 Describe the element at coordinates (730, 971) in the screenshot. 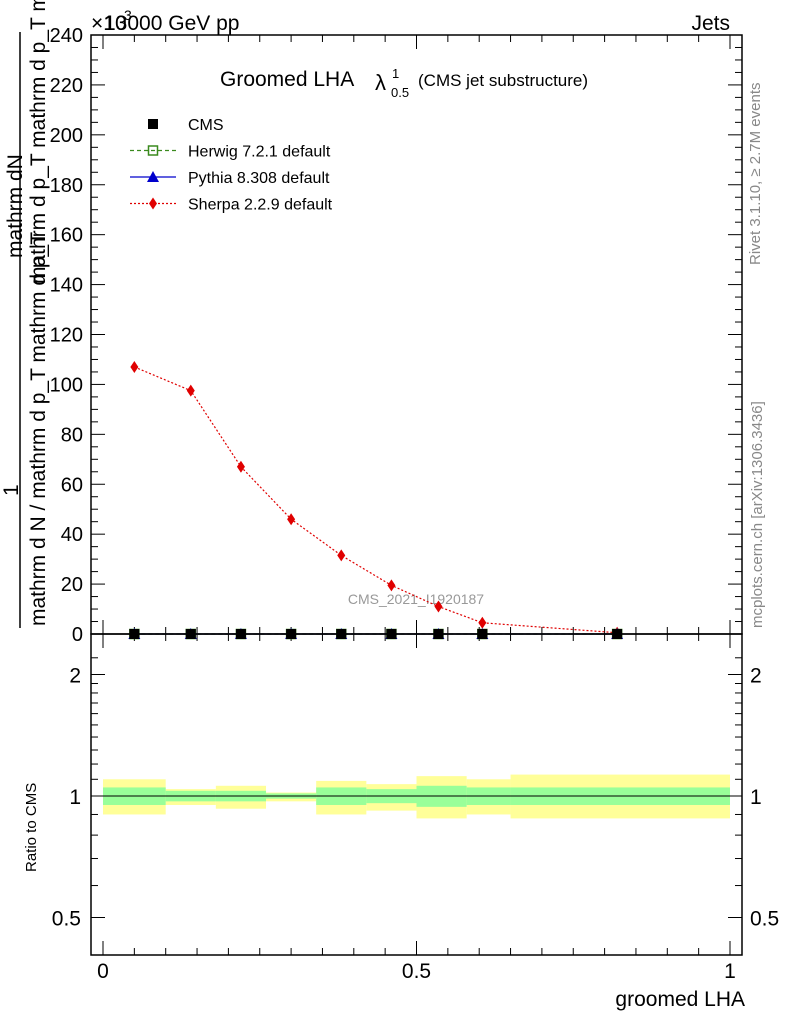

I see `x-tick-label: 1` at that location.